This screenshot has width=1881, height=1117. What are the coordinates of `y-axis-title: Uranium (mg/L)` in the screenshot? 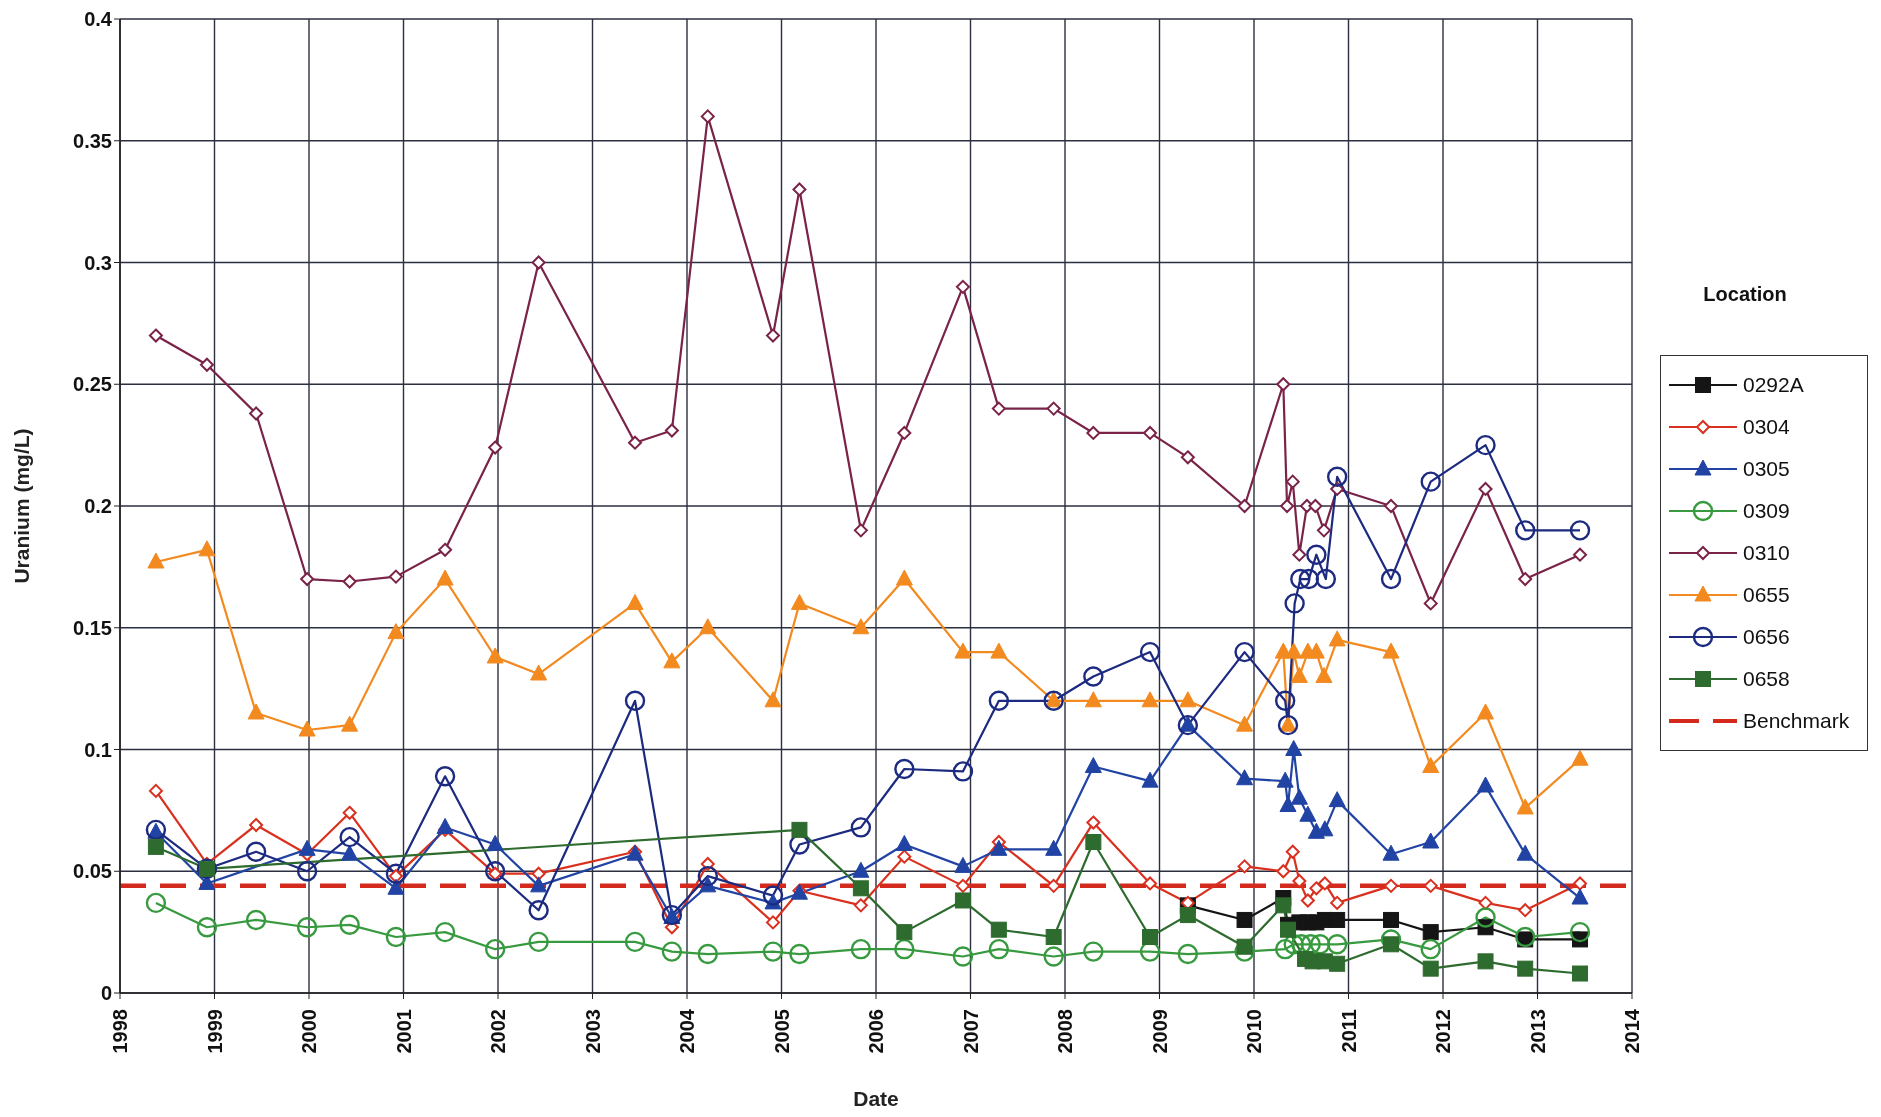 It's located at (22, 506).